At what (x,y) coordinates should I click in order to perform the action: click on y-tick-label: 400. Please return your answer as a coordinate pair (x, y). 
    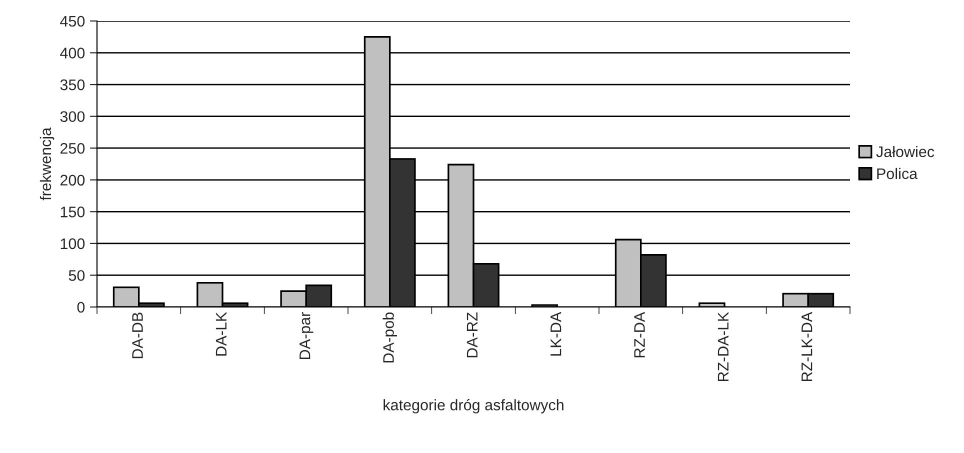
    Looking at the image, I should click on (72, 53).